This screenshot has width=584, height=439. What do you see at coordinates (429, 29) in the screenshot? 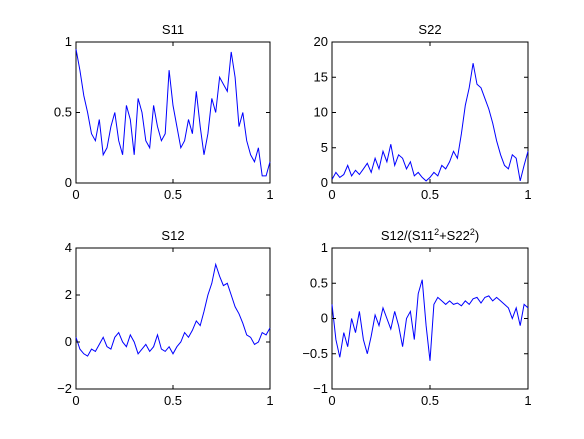
I see `subplot-title: S22` at bounding box center [429, 29].